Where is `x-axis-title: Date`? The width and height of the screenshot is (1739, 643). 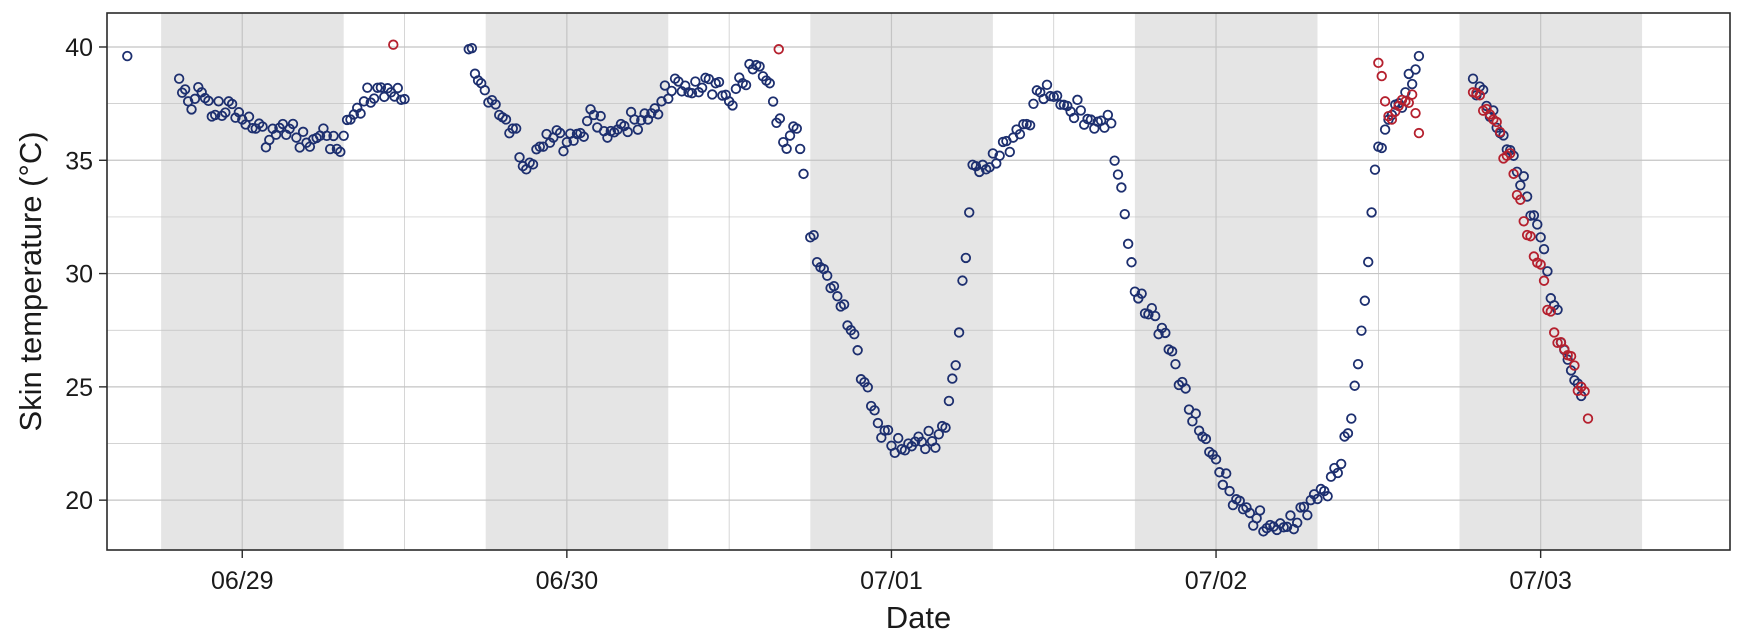
x-axis-title: Date is located at coordinates (918, 617).